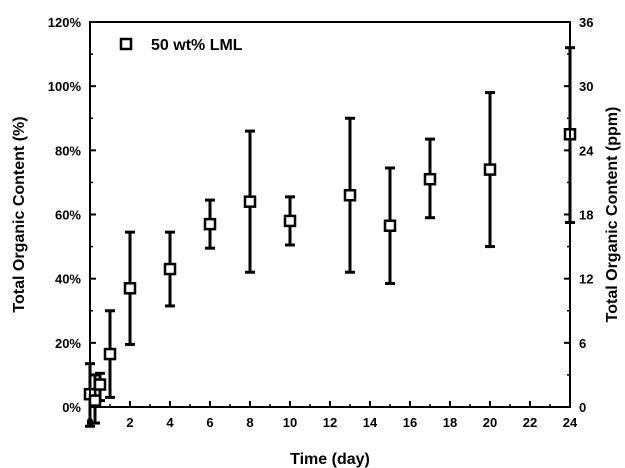 This screenshot has width=625, height=468. I want to click on y-left-axis-title: Total Organic Content (%), so click(19, 214).